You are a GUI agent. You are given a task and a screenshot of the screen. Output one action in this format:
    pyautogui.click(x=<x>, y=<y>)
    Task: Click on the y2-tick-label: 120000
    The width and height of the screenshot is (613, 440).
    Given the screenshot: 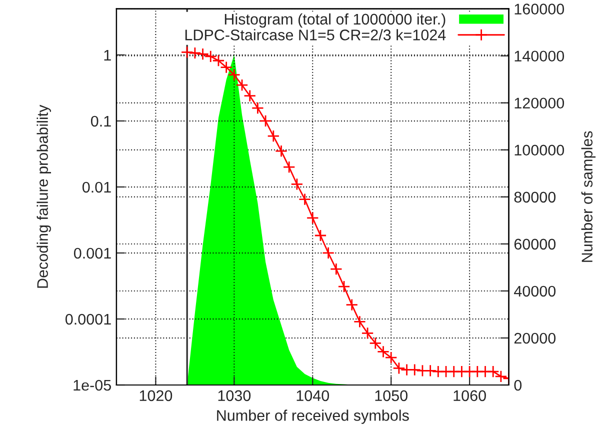 What is the action you would take?
    pyautogui.click(x=539, y=103)
    